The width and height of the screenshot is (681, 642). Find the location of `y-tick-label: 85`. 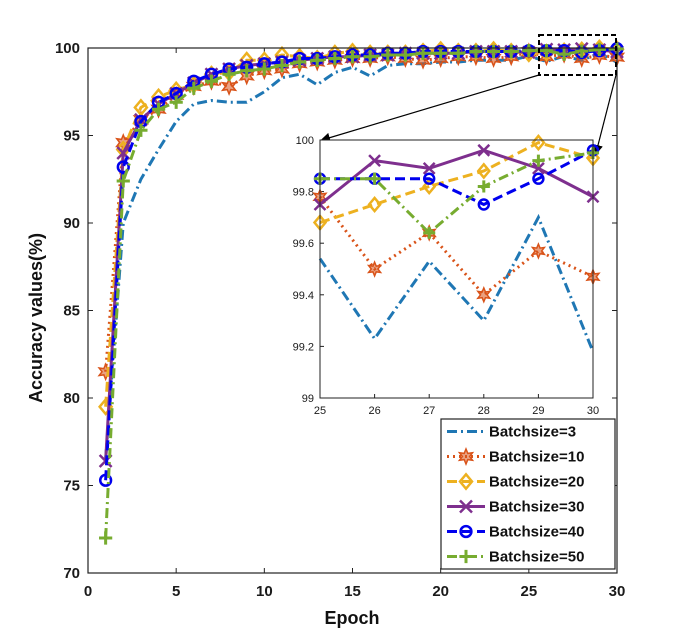

y-tick-label: 85 is located at coordinates (71, 311).